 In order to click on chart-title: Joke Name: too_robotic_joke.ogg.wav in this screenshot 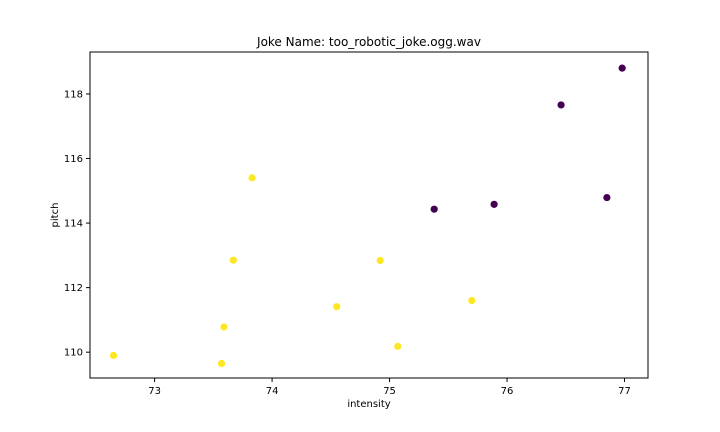, I will do `click(368, 42)`.